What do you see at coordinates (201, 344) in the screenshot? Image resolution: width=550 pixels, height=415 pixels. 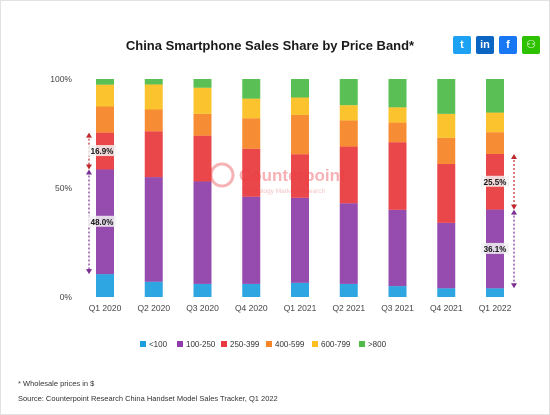 I see `legend-label: 100-250` at bounding box center [201, 344].